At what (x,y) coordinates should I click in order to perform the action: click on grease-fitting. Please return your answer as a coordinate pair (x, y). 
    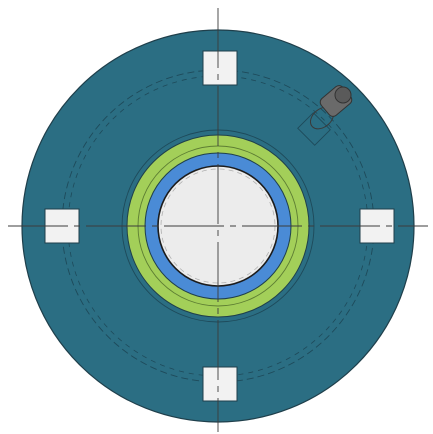
    Looking at the image, I should click on (325, 115).